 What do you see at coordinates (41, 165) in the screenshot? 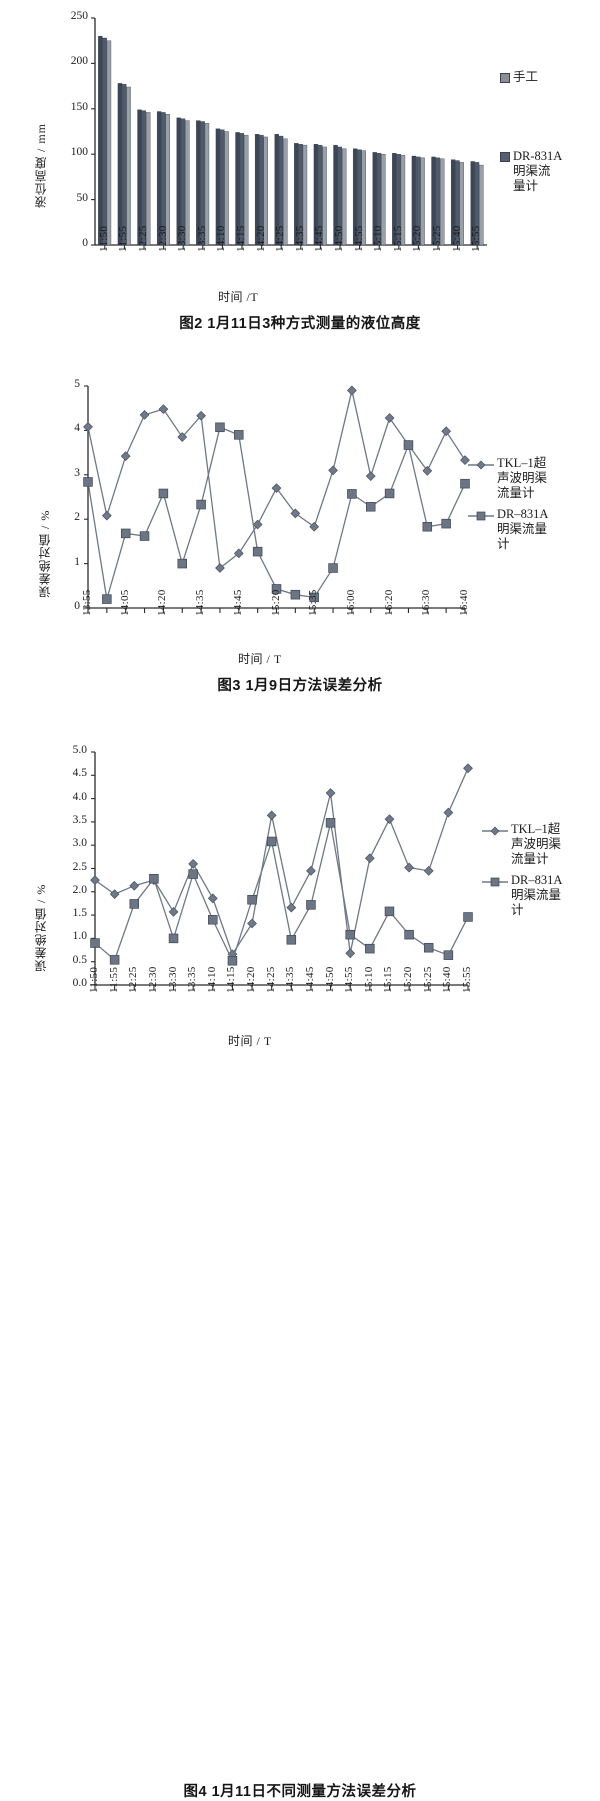
I see `figure-2-y-axis-label: 液位高度 / mm` at bounding box center [41, 165].